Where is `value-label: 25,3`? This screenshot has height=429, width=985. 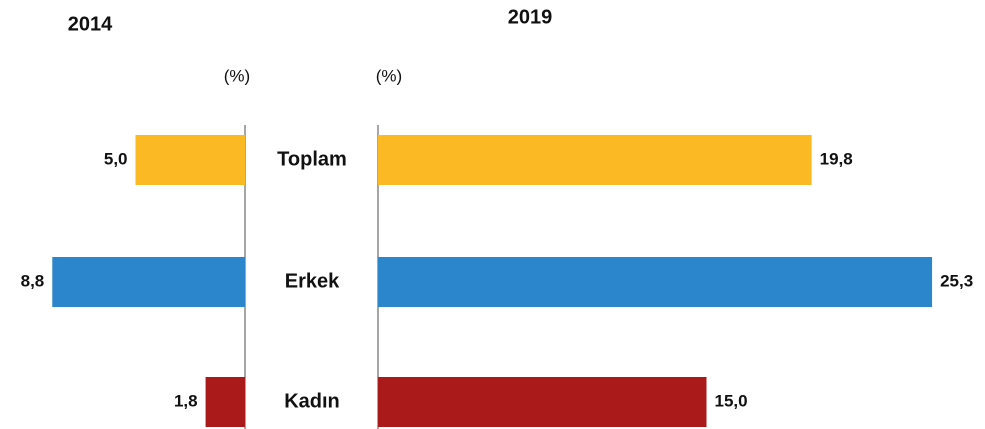 value-label: 25,3 is located at coordinates (956, 280).